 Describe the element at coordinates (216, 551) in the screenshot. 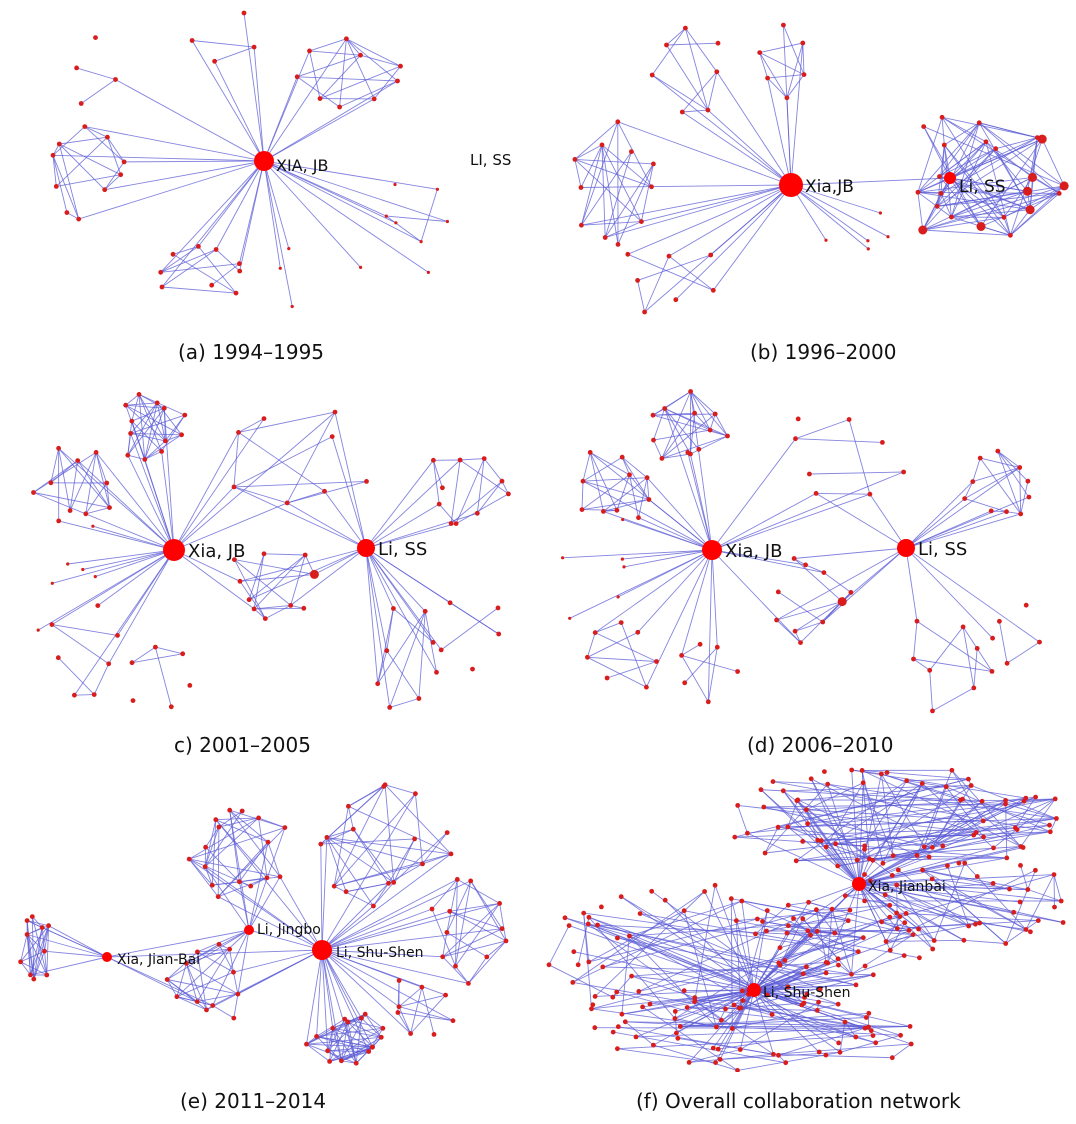

I see `hub-label: Xia, JB` at that location.